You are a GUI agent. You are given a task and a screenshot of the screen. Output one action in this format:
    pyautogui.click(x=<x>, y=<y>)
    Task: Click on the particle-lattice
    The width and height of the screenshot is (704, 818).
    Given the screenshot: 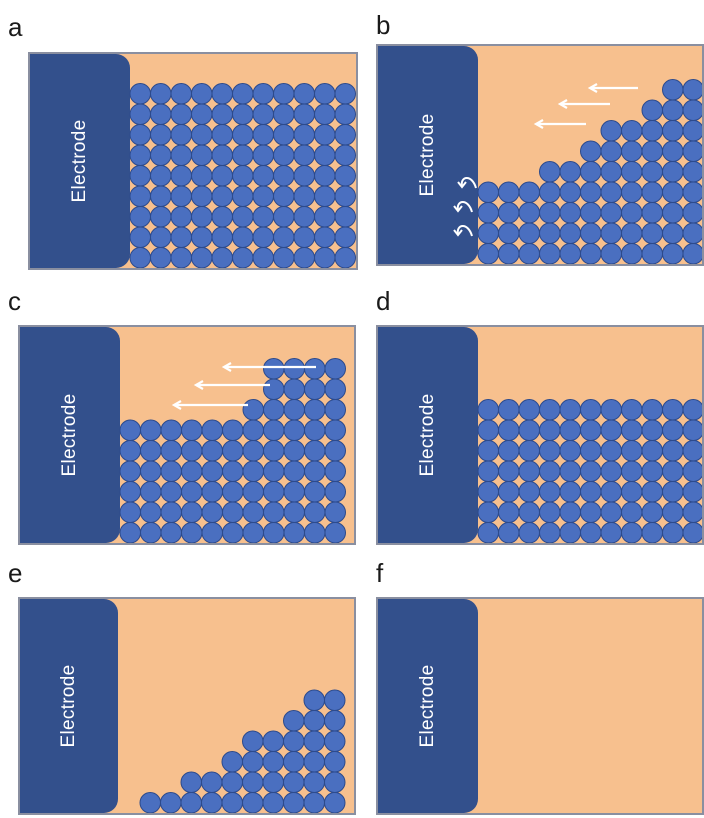 What is the action you would take?
    pyautogui.click(x=589, y=471)
    